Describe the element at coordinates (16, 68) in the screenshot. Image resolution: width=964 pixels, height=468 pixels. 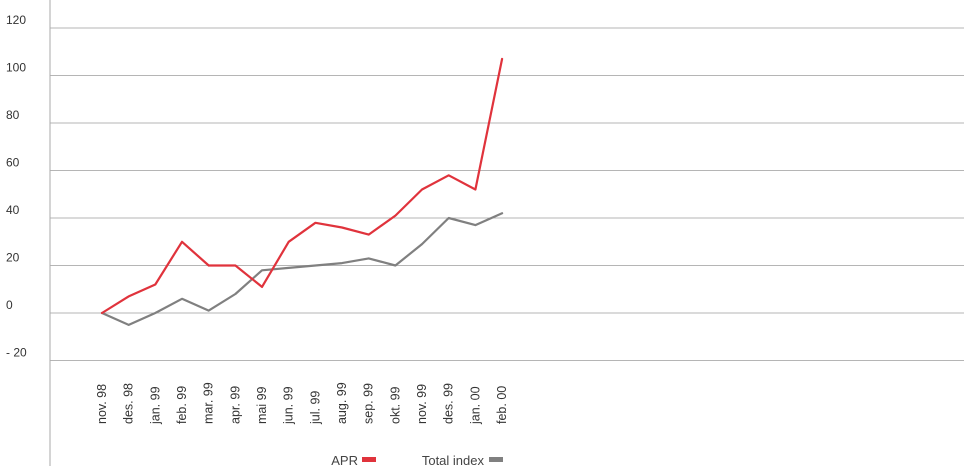
I see `y-tick-label: 100` at that location.